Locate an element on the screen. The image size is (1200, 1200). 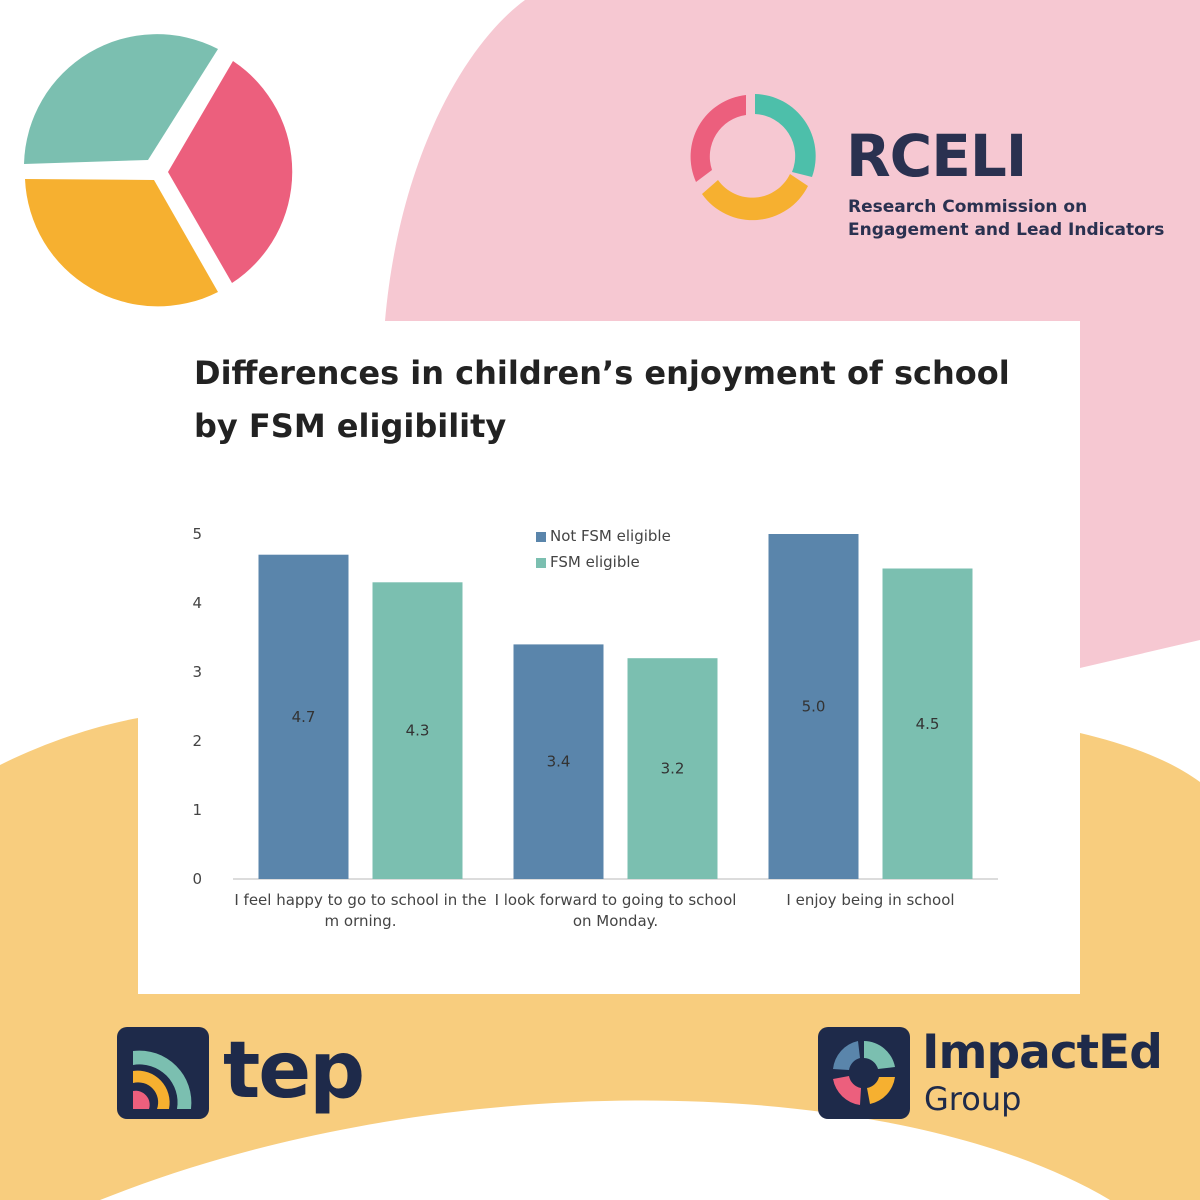
pie-slice-yellow is located at coordinates (121, 243).